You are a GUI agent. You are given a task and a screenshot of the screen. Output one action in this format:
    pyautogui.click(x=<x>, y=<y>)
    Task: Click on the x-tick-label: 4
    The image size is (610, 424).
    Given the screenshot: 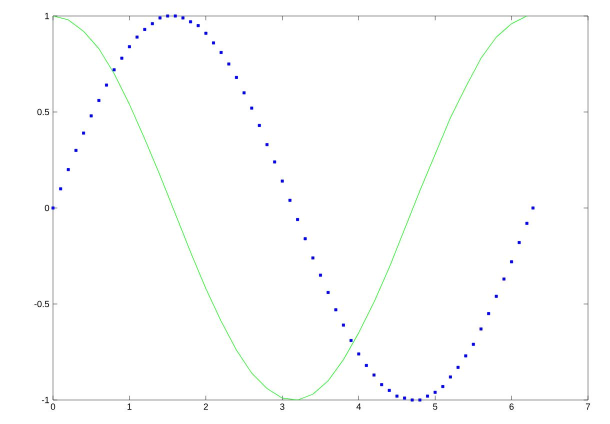 What is the action you would take?
    pyautogui.click(x=358, y=407)
    